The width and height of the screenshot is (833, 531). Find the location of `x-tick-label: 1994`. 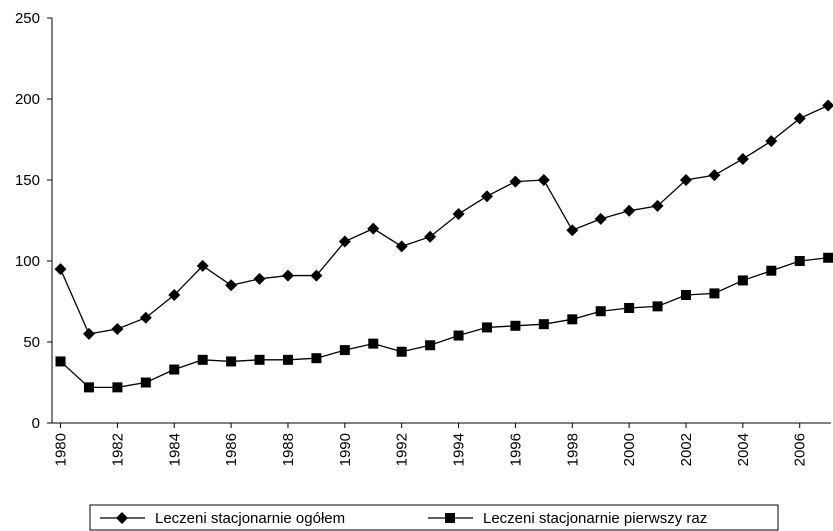

x-tick-label: 1994 is located at coordinates (459, 449).